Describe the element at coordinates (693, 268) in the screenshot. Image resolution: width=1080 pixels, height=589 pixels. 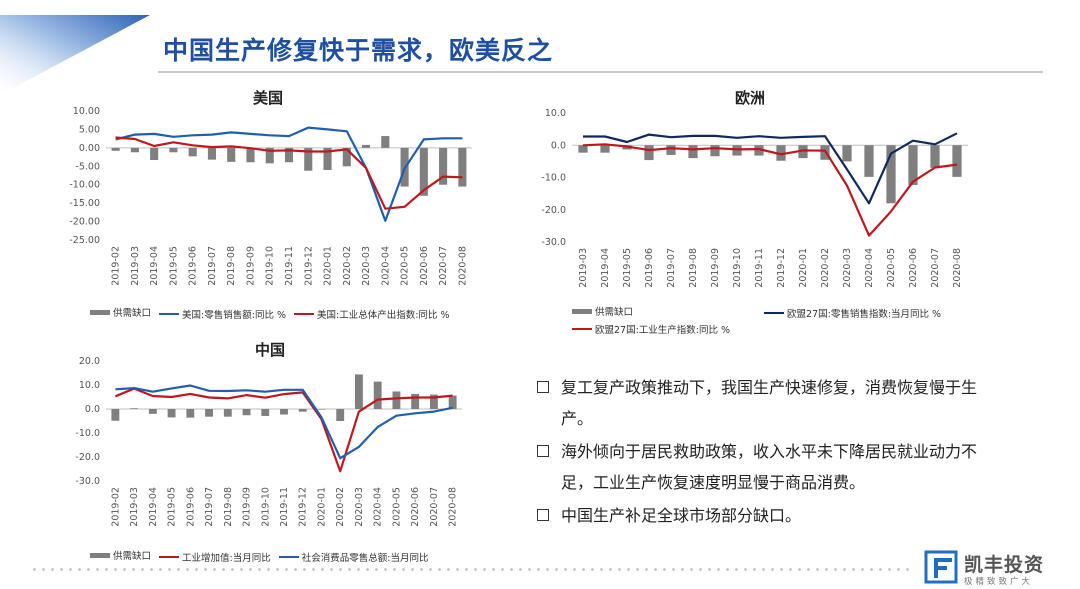
I see `x-tick-label: 2019-08` at that location.